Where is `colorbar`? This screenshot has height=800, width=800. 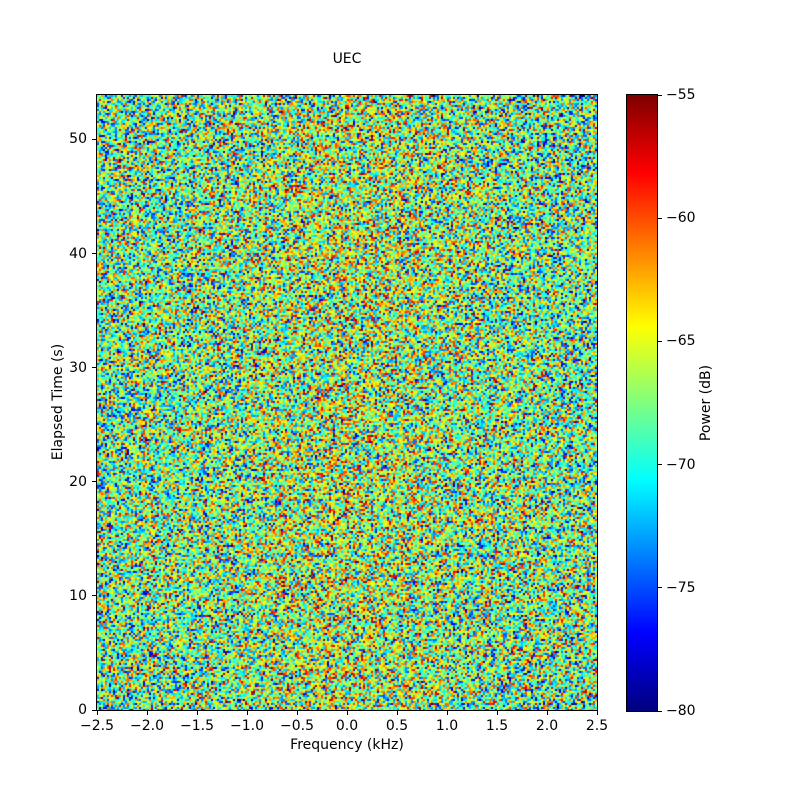
colorbar is located at coordinates (642, 403).